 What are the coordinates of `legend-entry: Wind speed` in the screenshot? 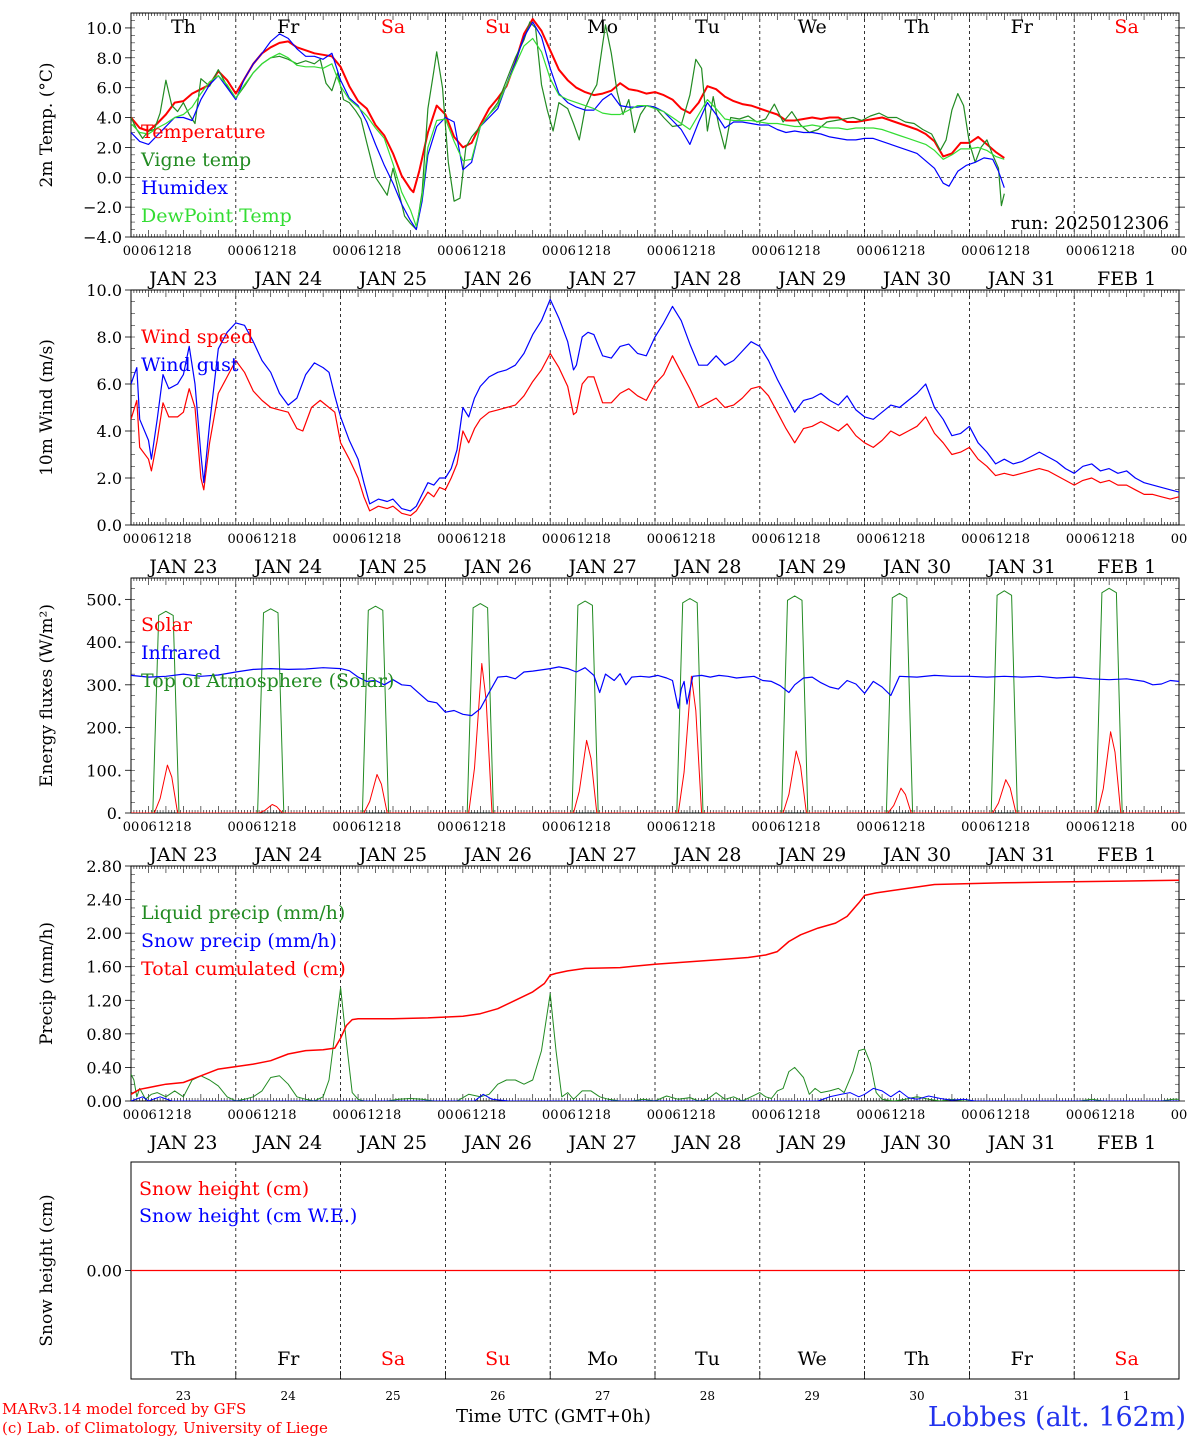 It's located at (197, 337).